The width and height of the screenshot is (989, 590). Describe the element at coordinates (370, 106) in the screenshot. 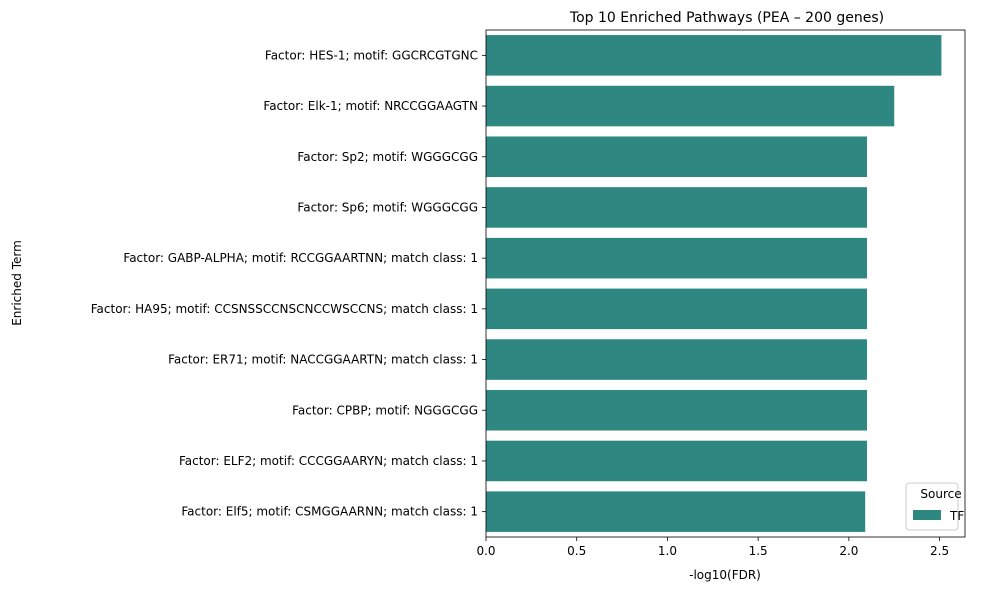

I see `y-tick-label: Factor: Elk-1; motif: NRCCGGAAGTN` at that location.